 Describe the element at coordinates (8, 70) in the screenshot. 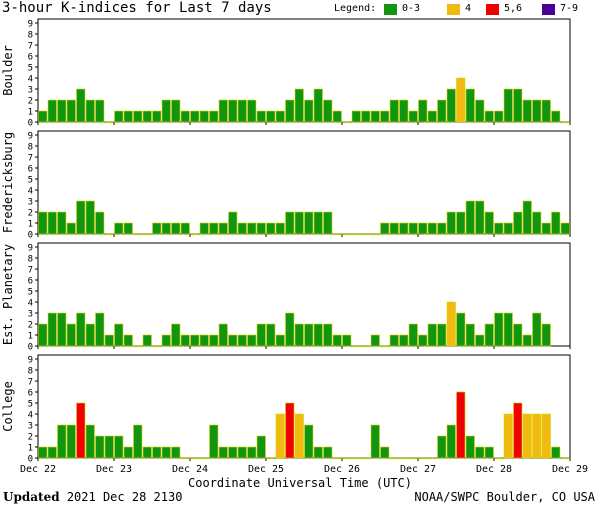

I see `panel-y-label: Boulder` at that location.